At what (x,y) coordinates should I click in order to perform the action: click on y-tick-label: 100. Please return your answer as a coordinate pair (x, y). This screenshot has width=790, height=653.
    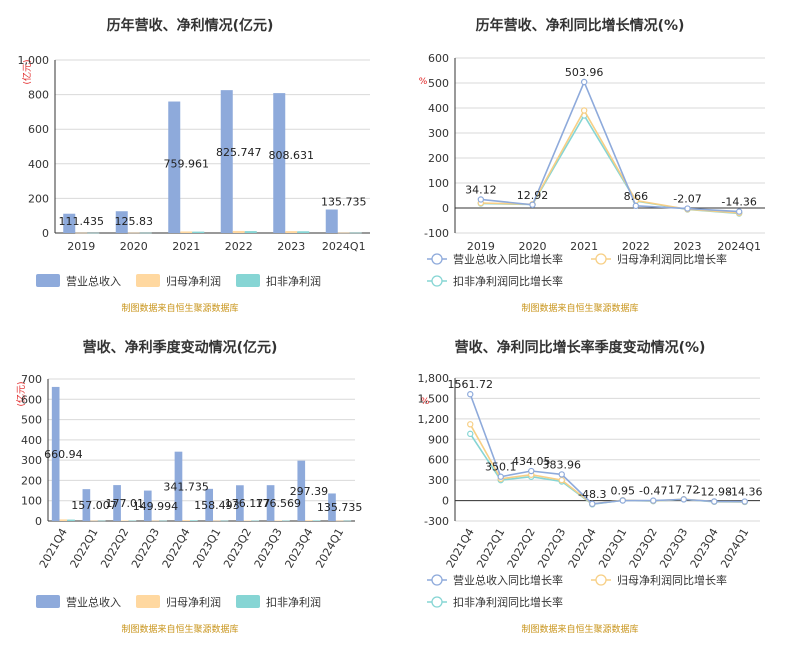
    Looking at the image, I should click on (438, 183).